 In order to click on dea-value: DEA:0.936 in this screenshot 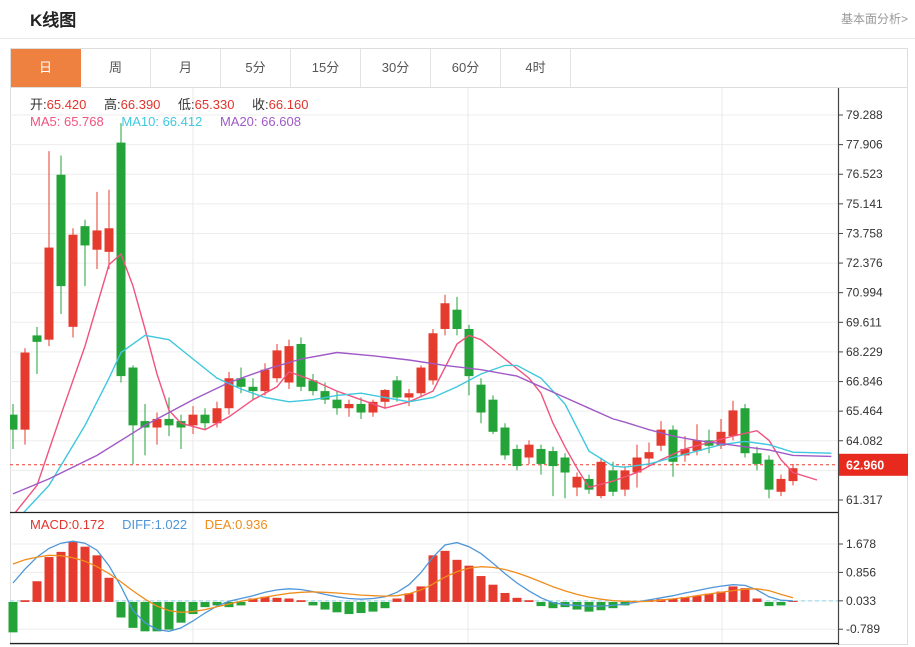, I will do `click(236, 524)`.